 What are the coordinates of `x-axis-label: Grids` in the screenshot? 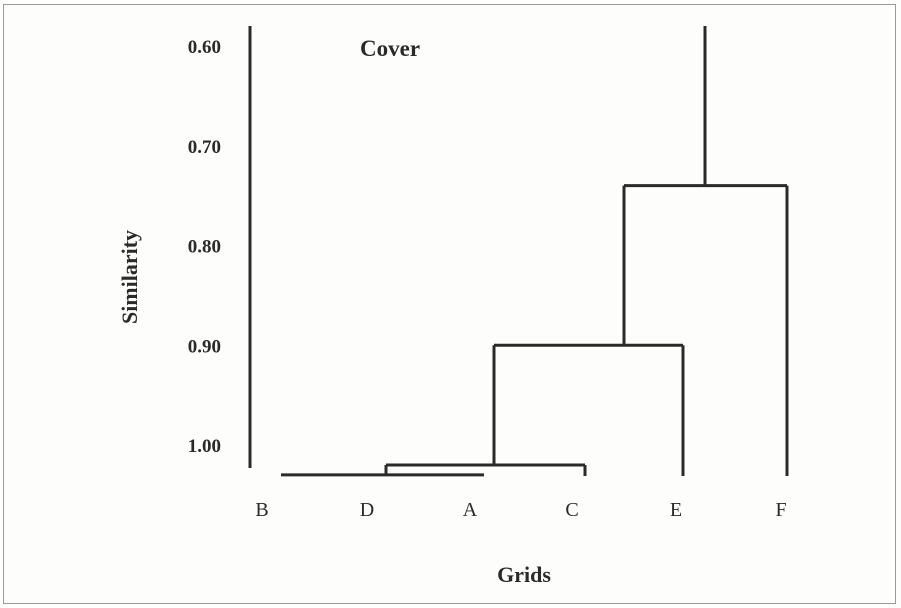 It's located at (524, 574).